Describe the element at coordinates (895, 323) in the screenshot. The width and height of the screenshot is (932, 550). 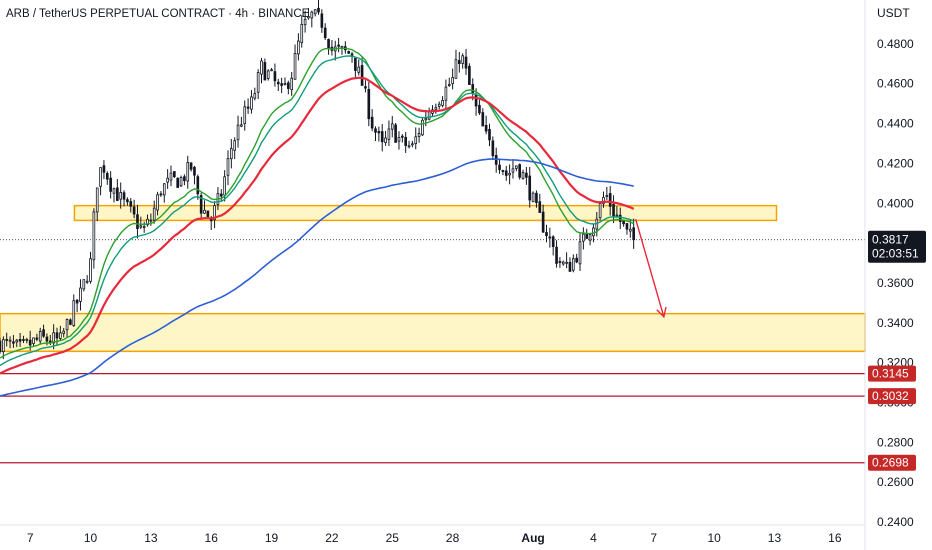
I see `y-tick-8: 0.3400` at that location.